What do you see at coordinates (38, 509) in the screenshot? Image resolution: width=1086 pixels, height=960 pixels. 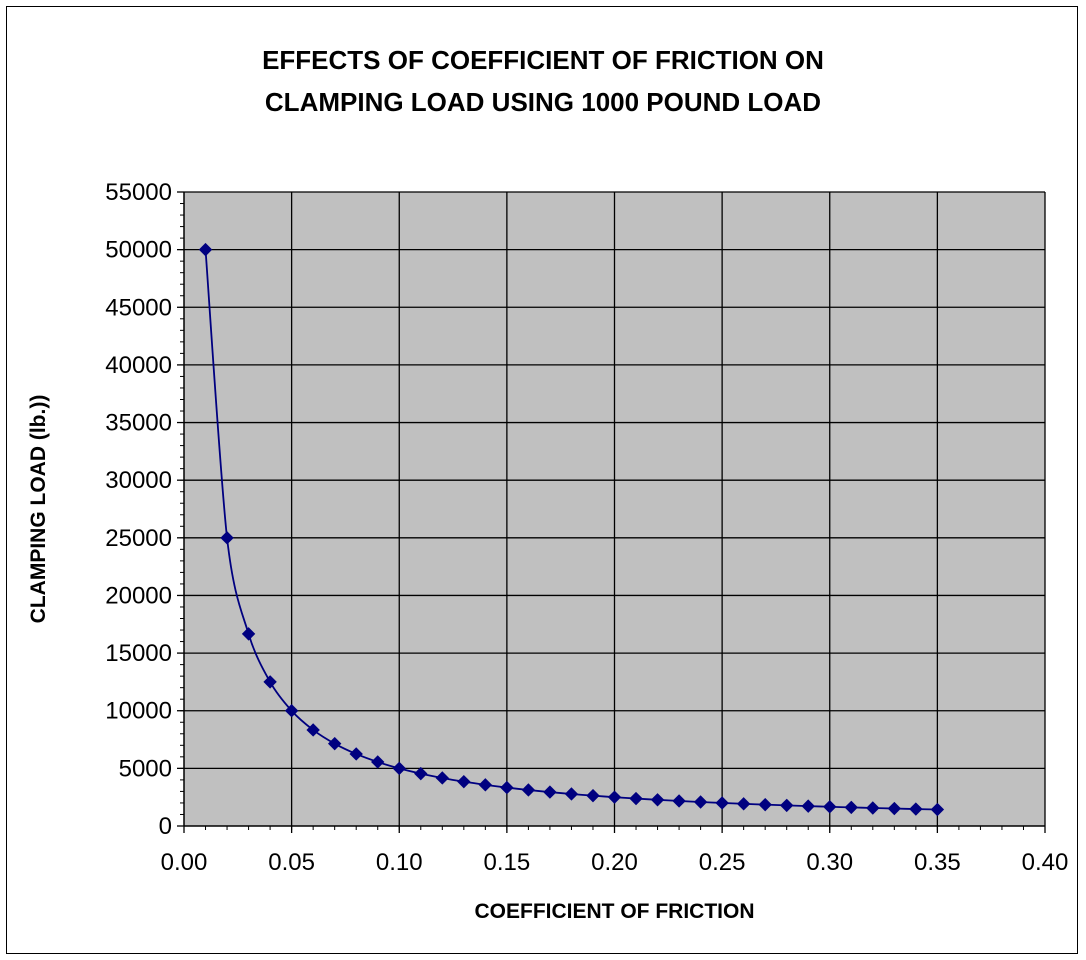 I see `y-axis-title: CLAMPING LOAD (lb.))` at bounding box center [38, 509].